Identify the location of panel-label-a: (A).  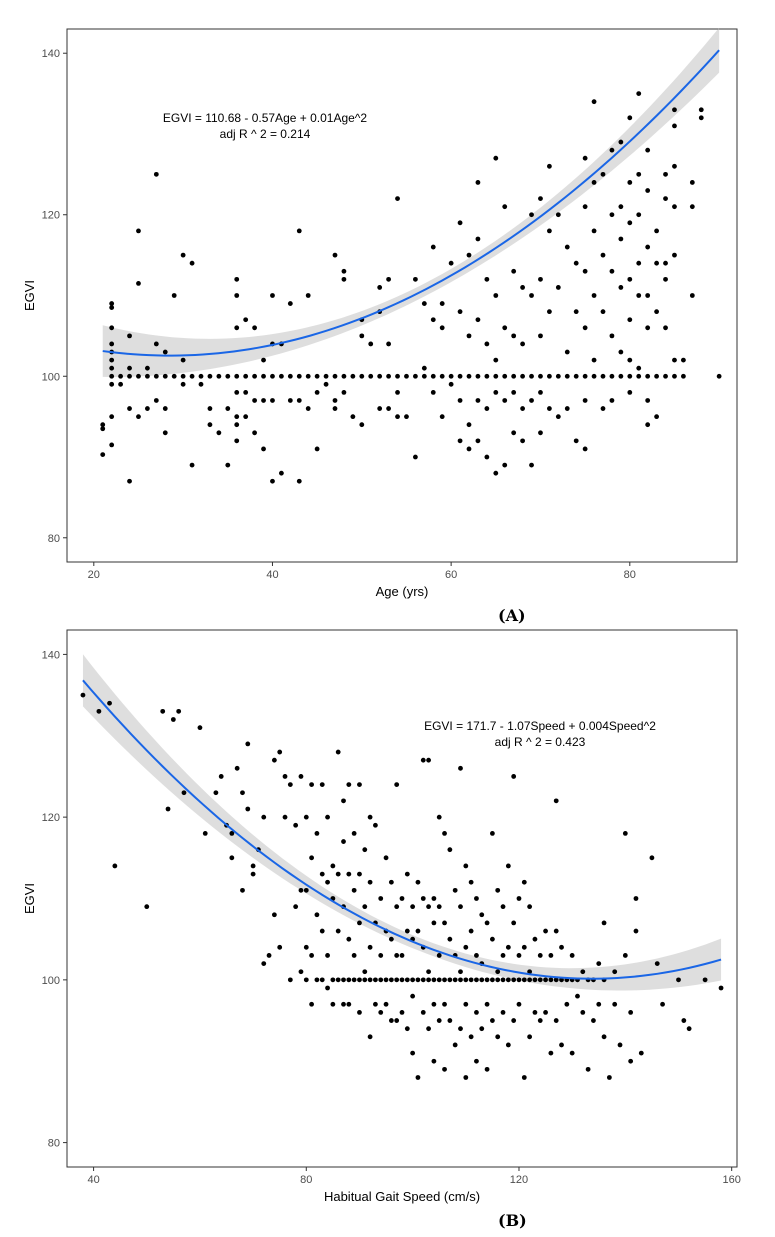
(512, 615).